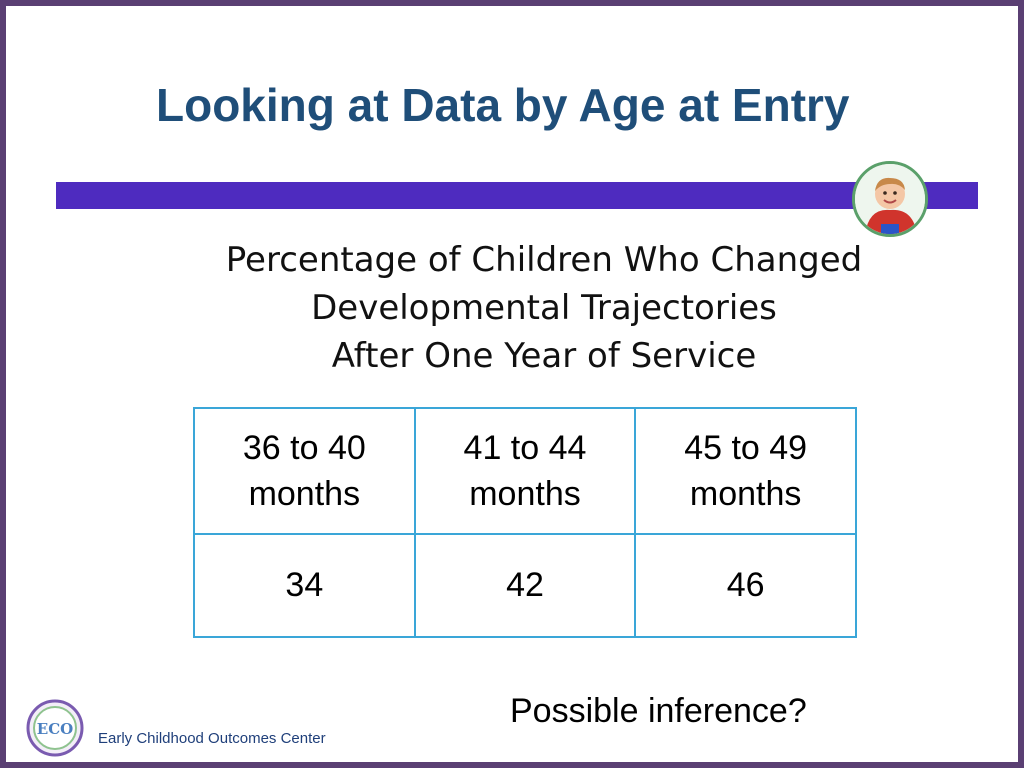 This screenshot has width=1024, height=768. Describe the element at coordinates (890, 199) in the screenshot. I see `child-photo-icon` at that location.